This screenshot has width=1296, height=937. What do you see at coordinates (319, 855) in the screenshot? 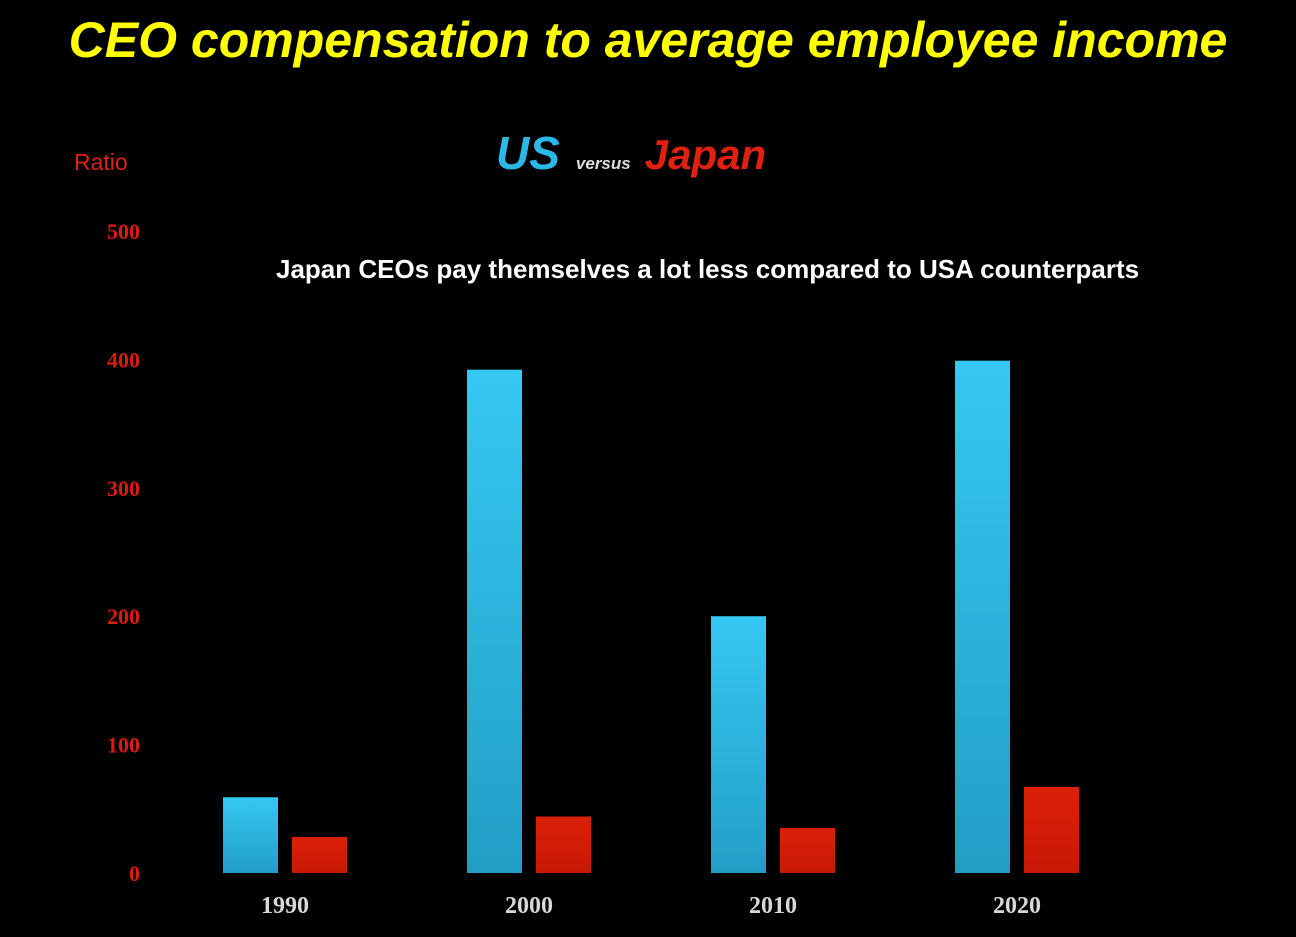
I see `bar-japan-1990` at bounding box center [319, 855].